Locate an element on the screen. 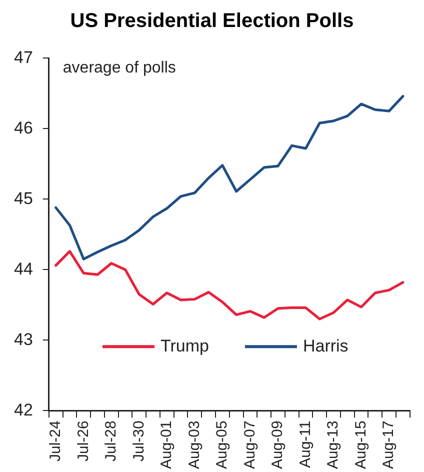 This screenshot has height=472, width=424. y-tick-label: 43 is located at coordinates (23, 339).